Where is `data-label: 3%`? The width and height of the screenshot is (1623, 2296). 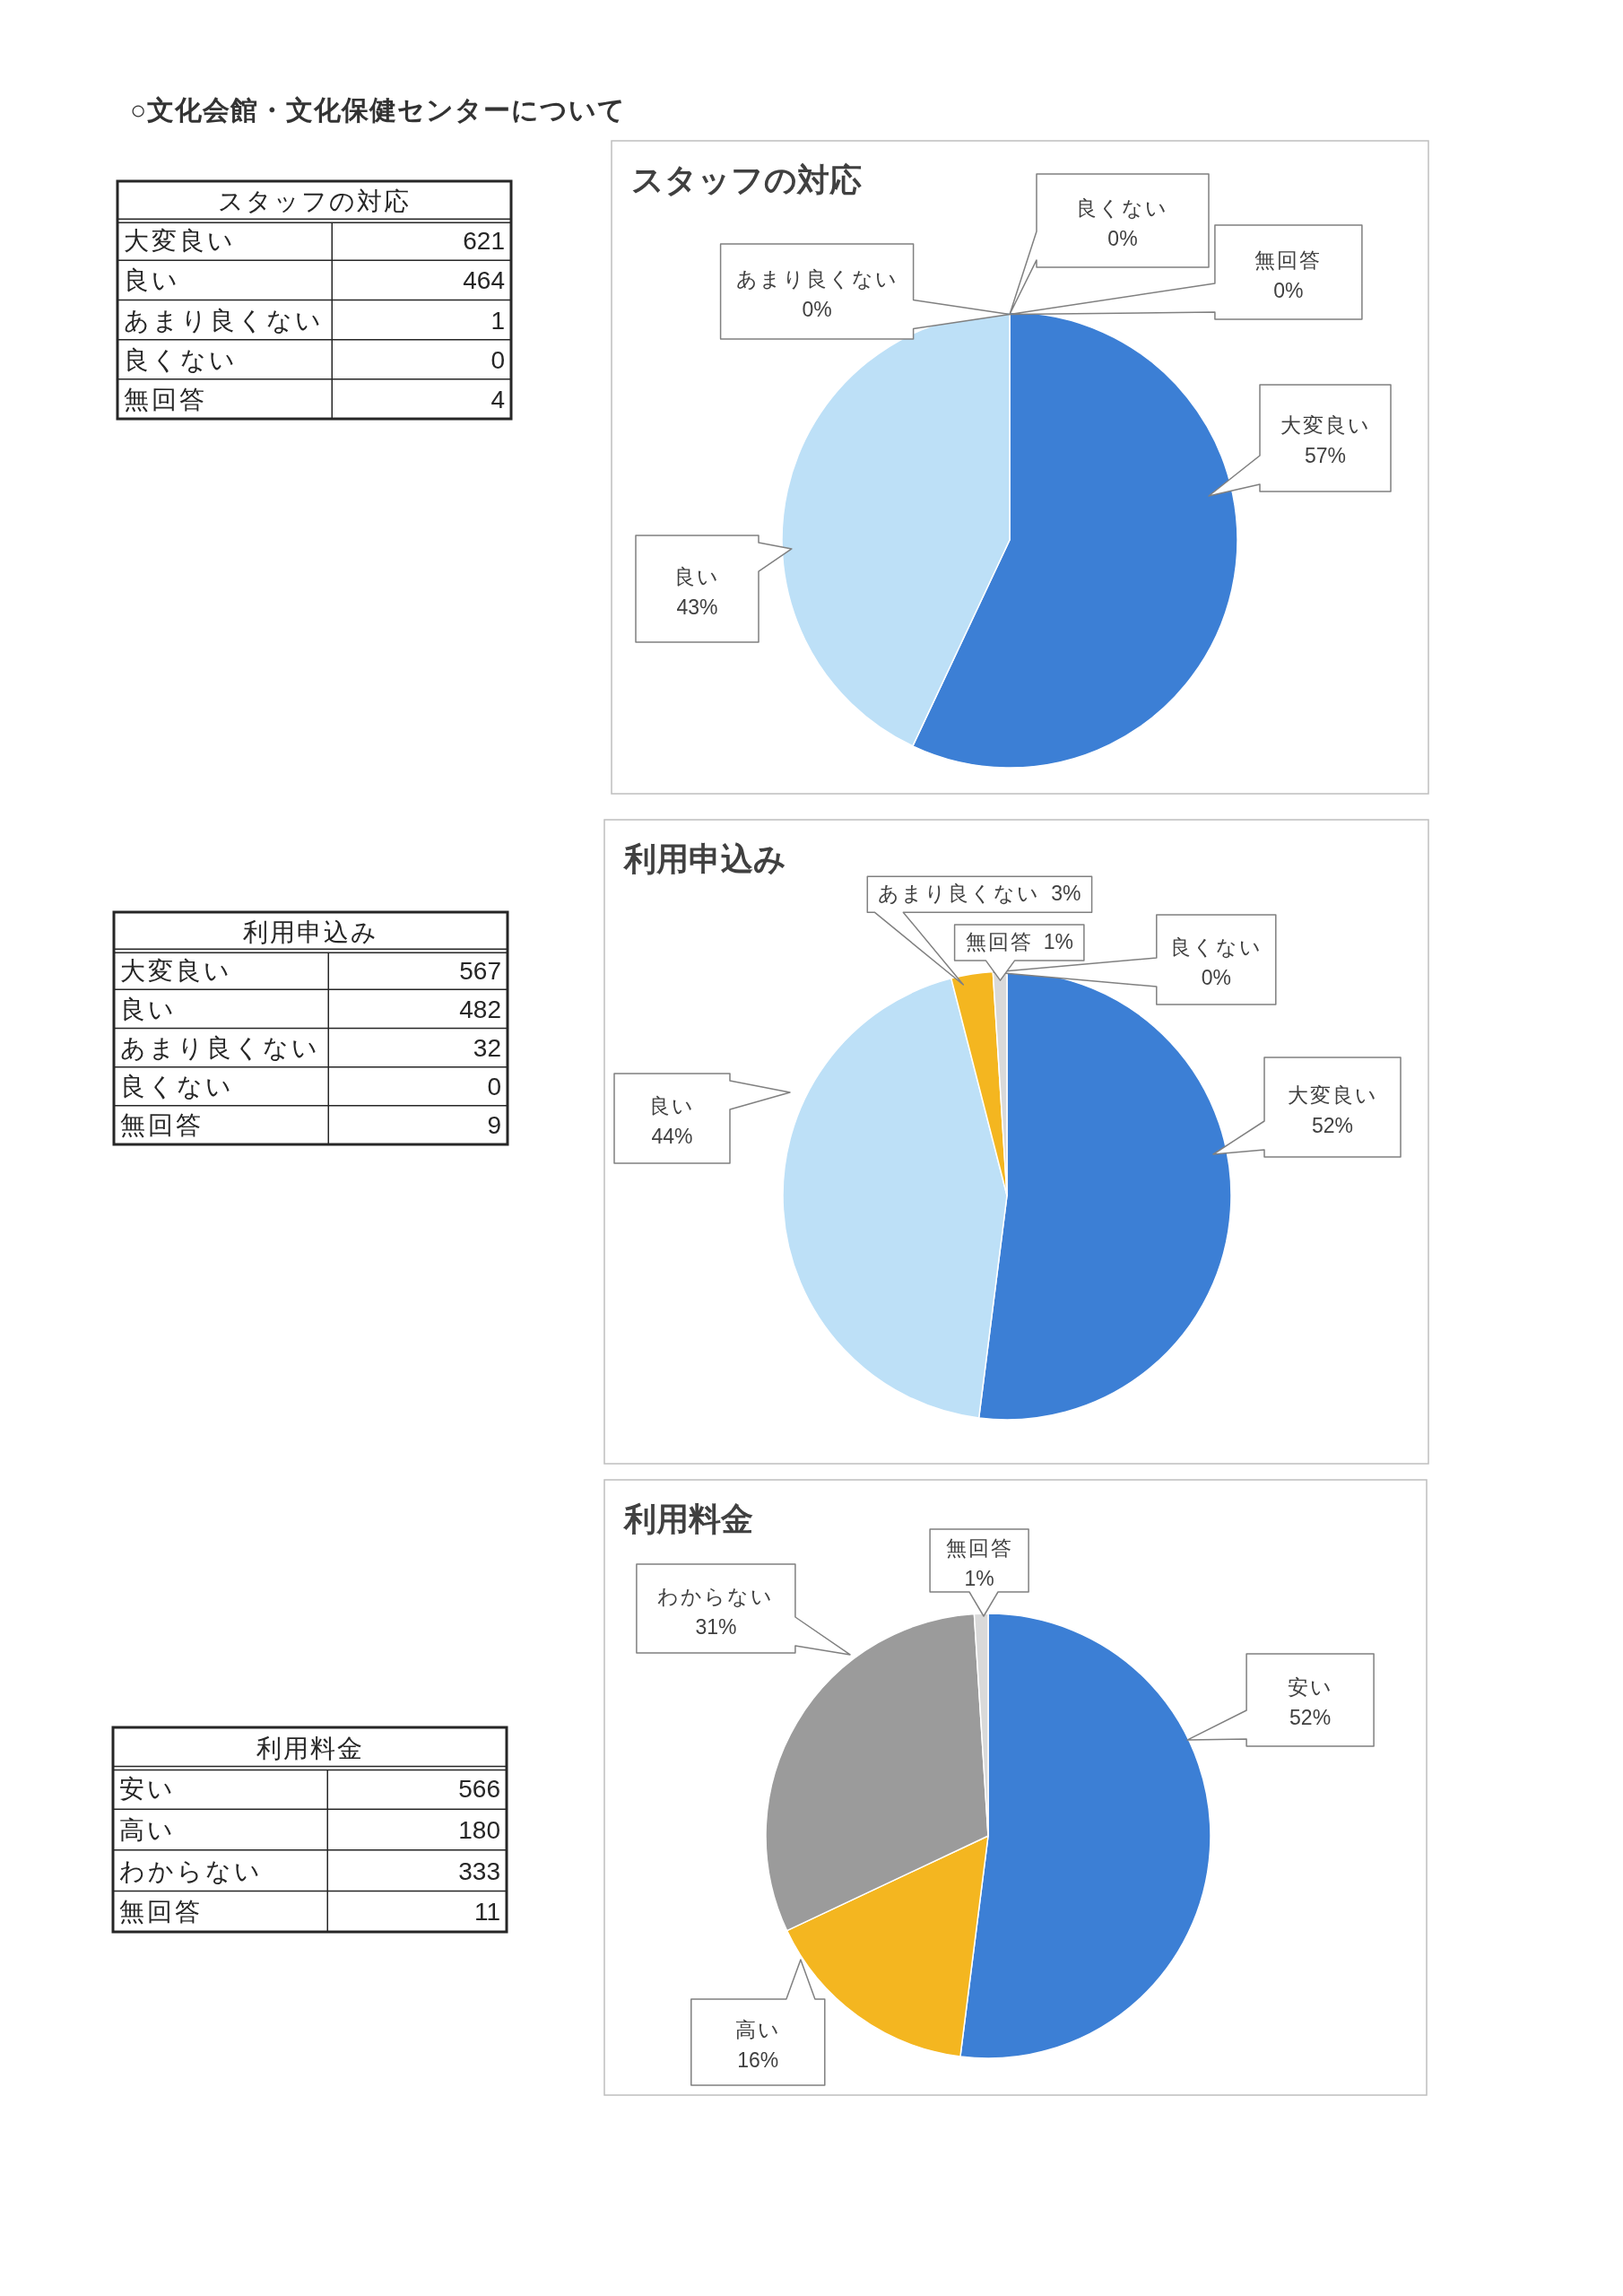
data-label: 3% is located at coordinates (1066, 894).